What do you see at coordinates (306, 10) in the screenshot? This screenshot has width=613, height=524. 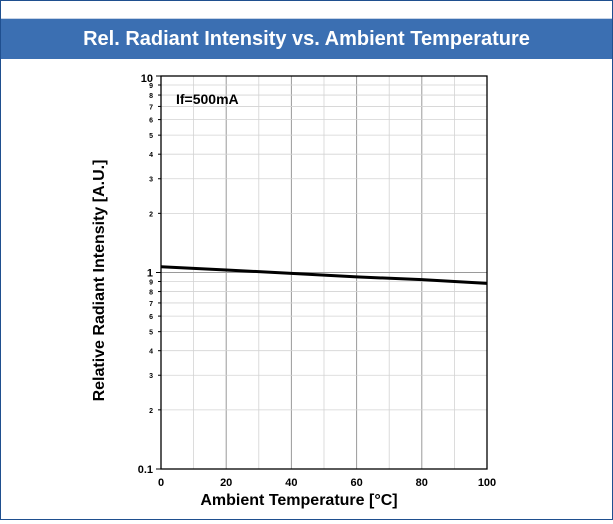 I see `top-strip` at bounding box center [306, 10].